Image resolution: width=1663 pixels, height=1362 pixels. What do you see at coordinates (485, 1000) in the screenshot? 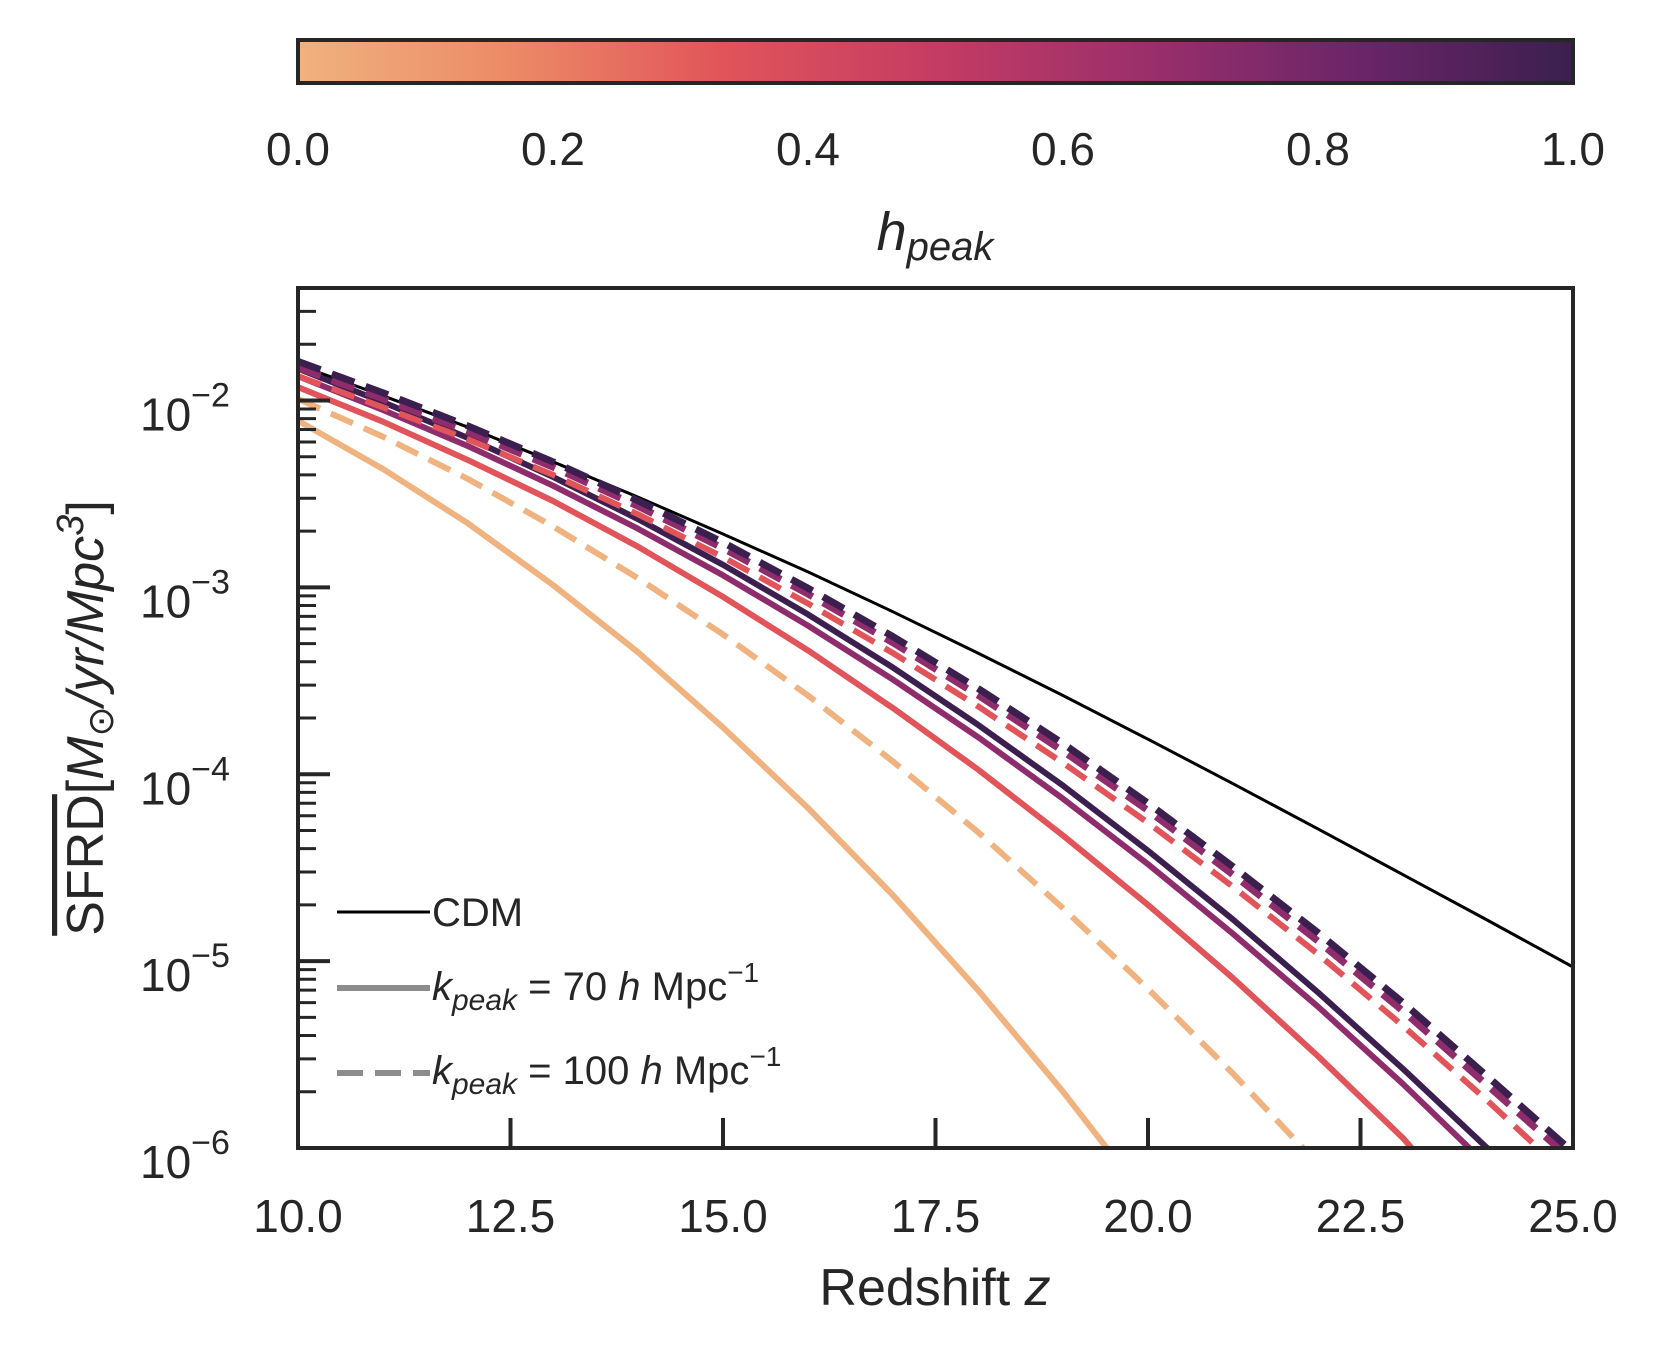
I see `legend-k70-sub: peak` at bounding box center [485, 1000].